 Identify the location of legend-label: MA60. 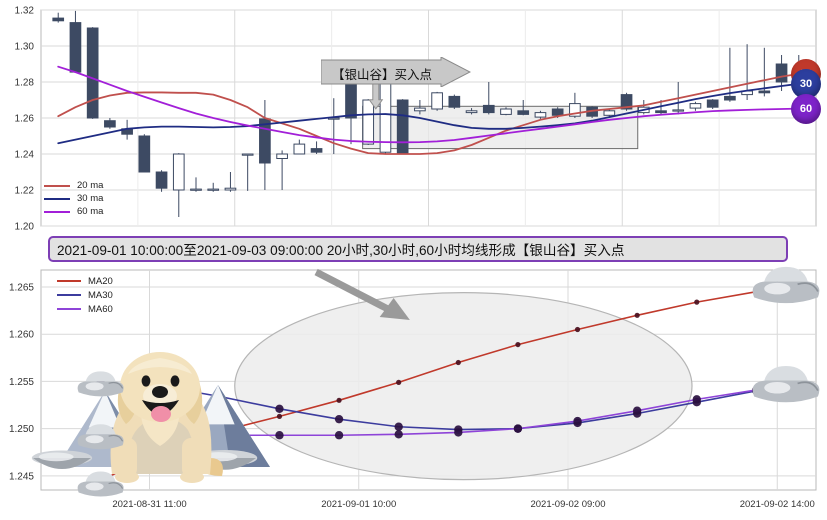
(100, 309).